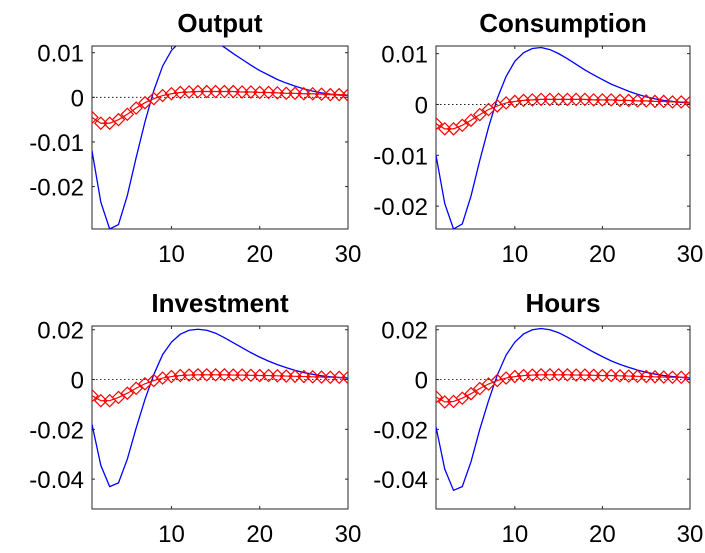 This screenshot has width=705, height=553. I want to click on chart-title: Output, so click(220, 23).